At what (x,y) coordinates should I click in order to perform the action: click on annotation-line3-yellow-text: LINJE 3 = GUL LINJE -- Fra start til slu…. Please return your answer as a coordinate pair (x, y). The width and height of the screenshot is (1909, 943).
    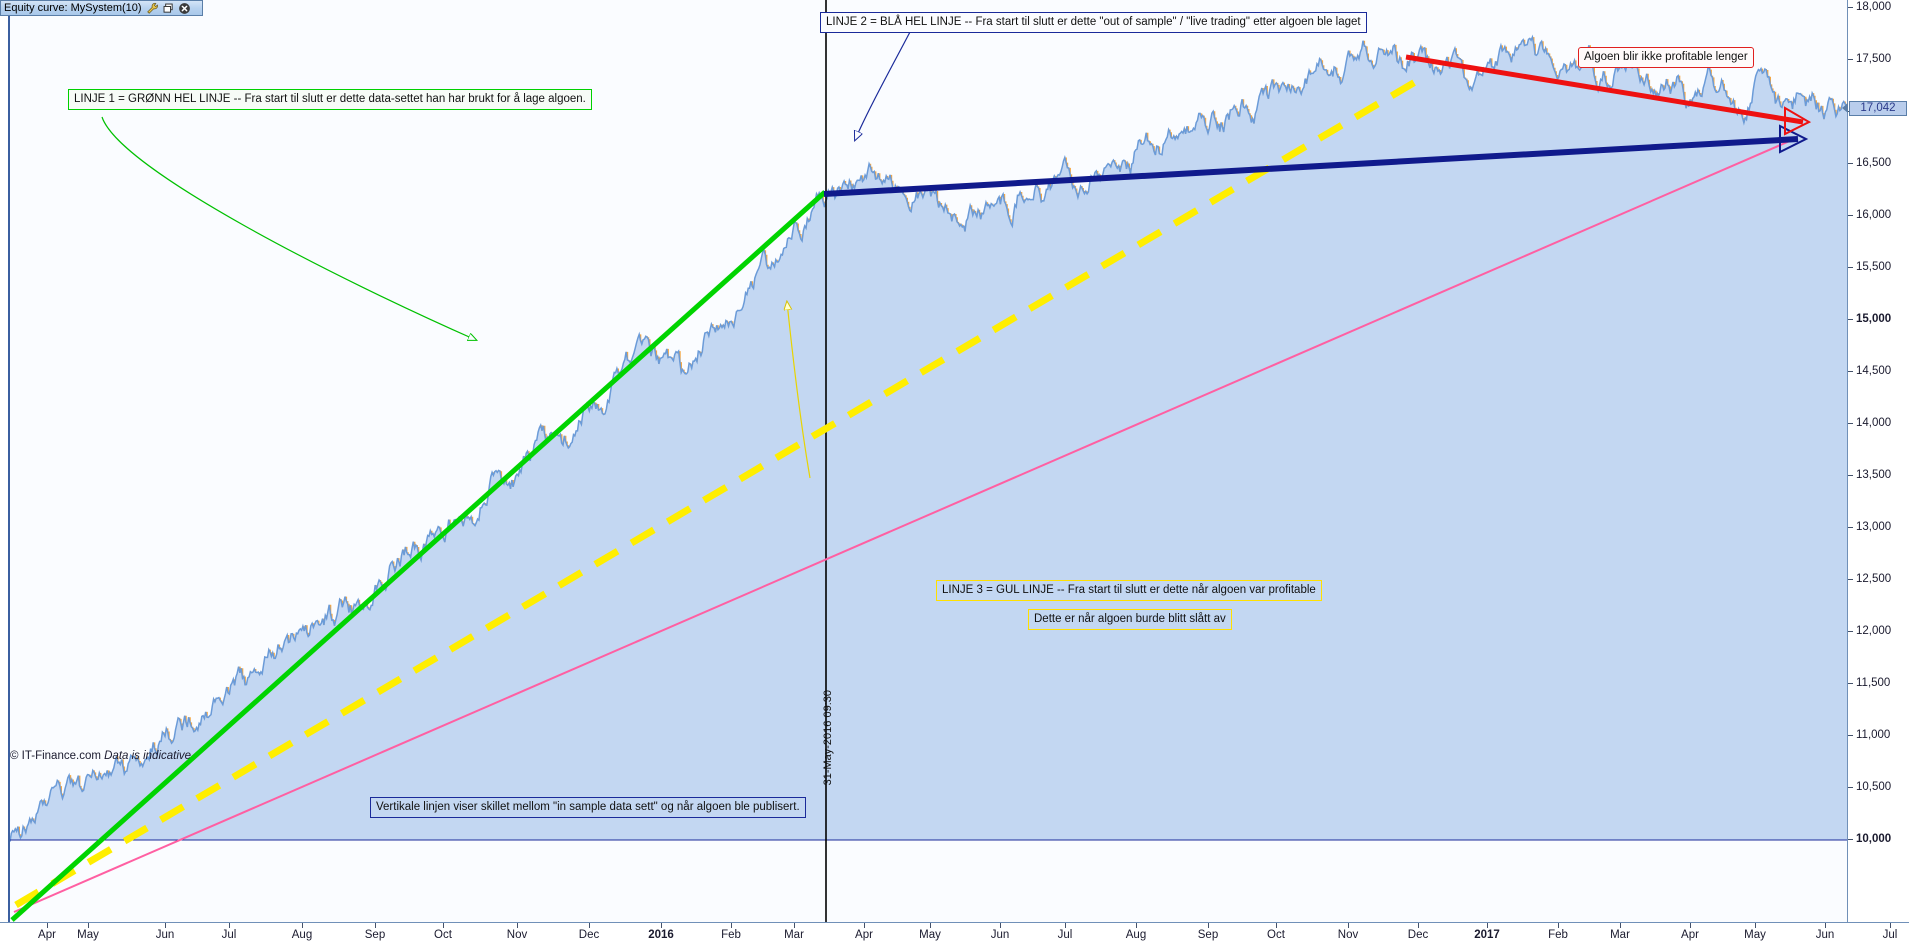
    Looking at the image, I should click on (1129, 590).